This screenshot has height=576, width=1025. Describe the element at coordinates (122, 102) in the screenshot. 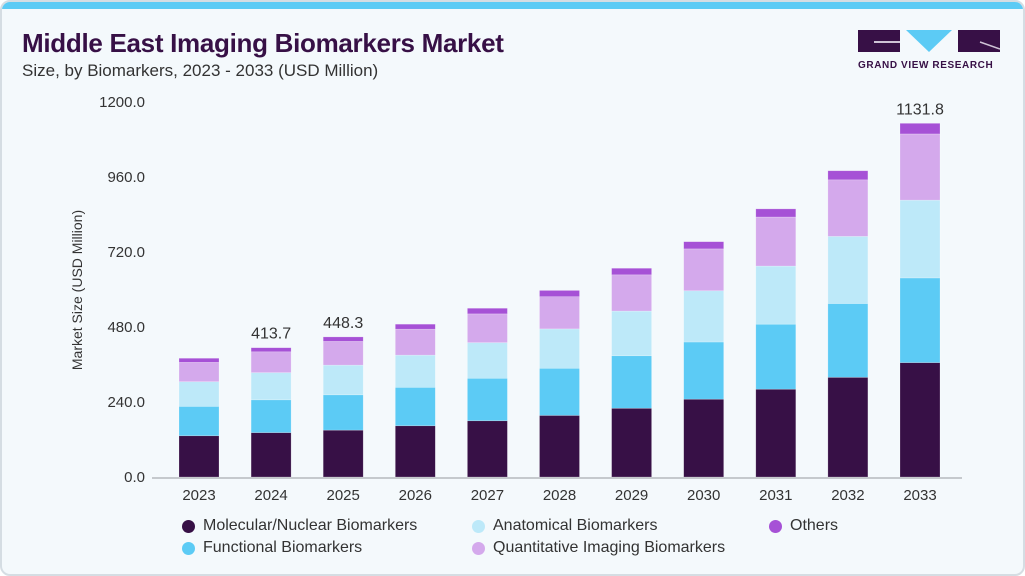

I see `y-tick-label: 1200.0` at that location.